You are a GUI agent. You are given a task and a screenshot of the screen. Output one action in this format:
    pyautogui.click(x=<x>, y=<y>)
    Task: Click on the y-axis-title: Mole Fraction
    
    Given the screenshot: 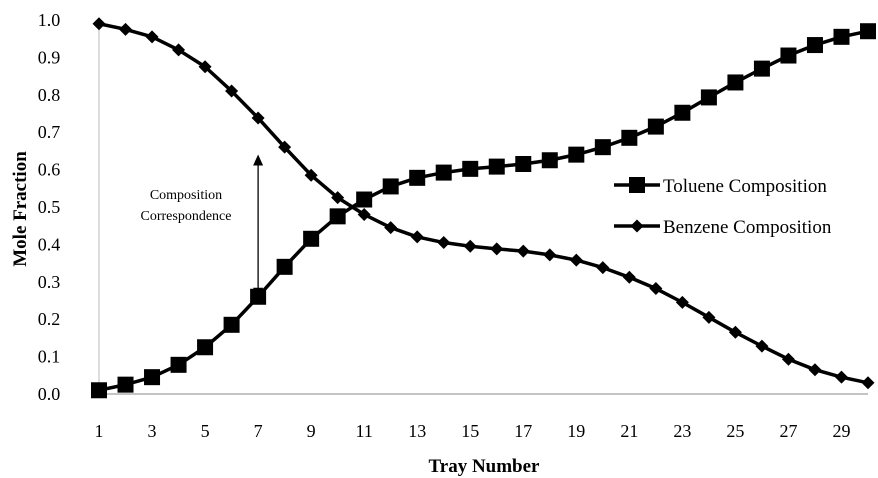 What is the action you would take?
    pyautogui.click(x=20, y=209)
    